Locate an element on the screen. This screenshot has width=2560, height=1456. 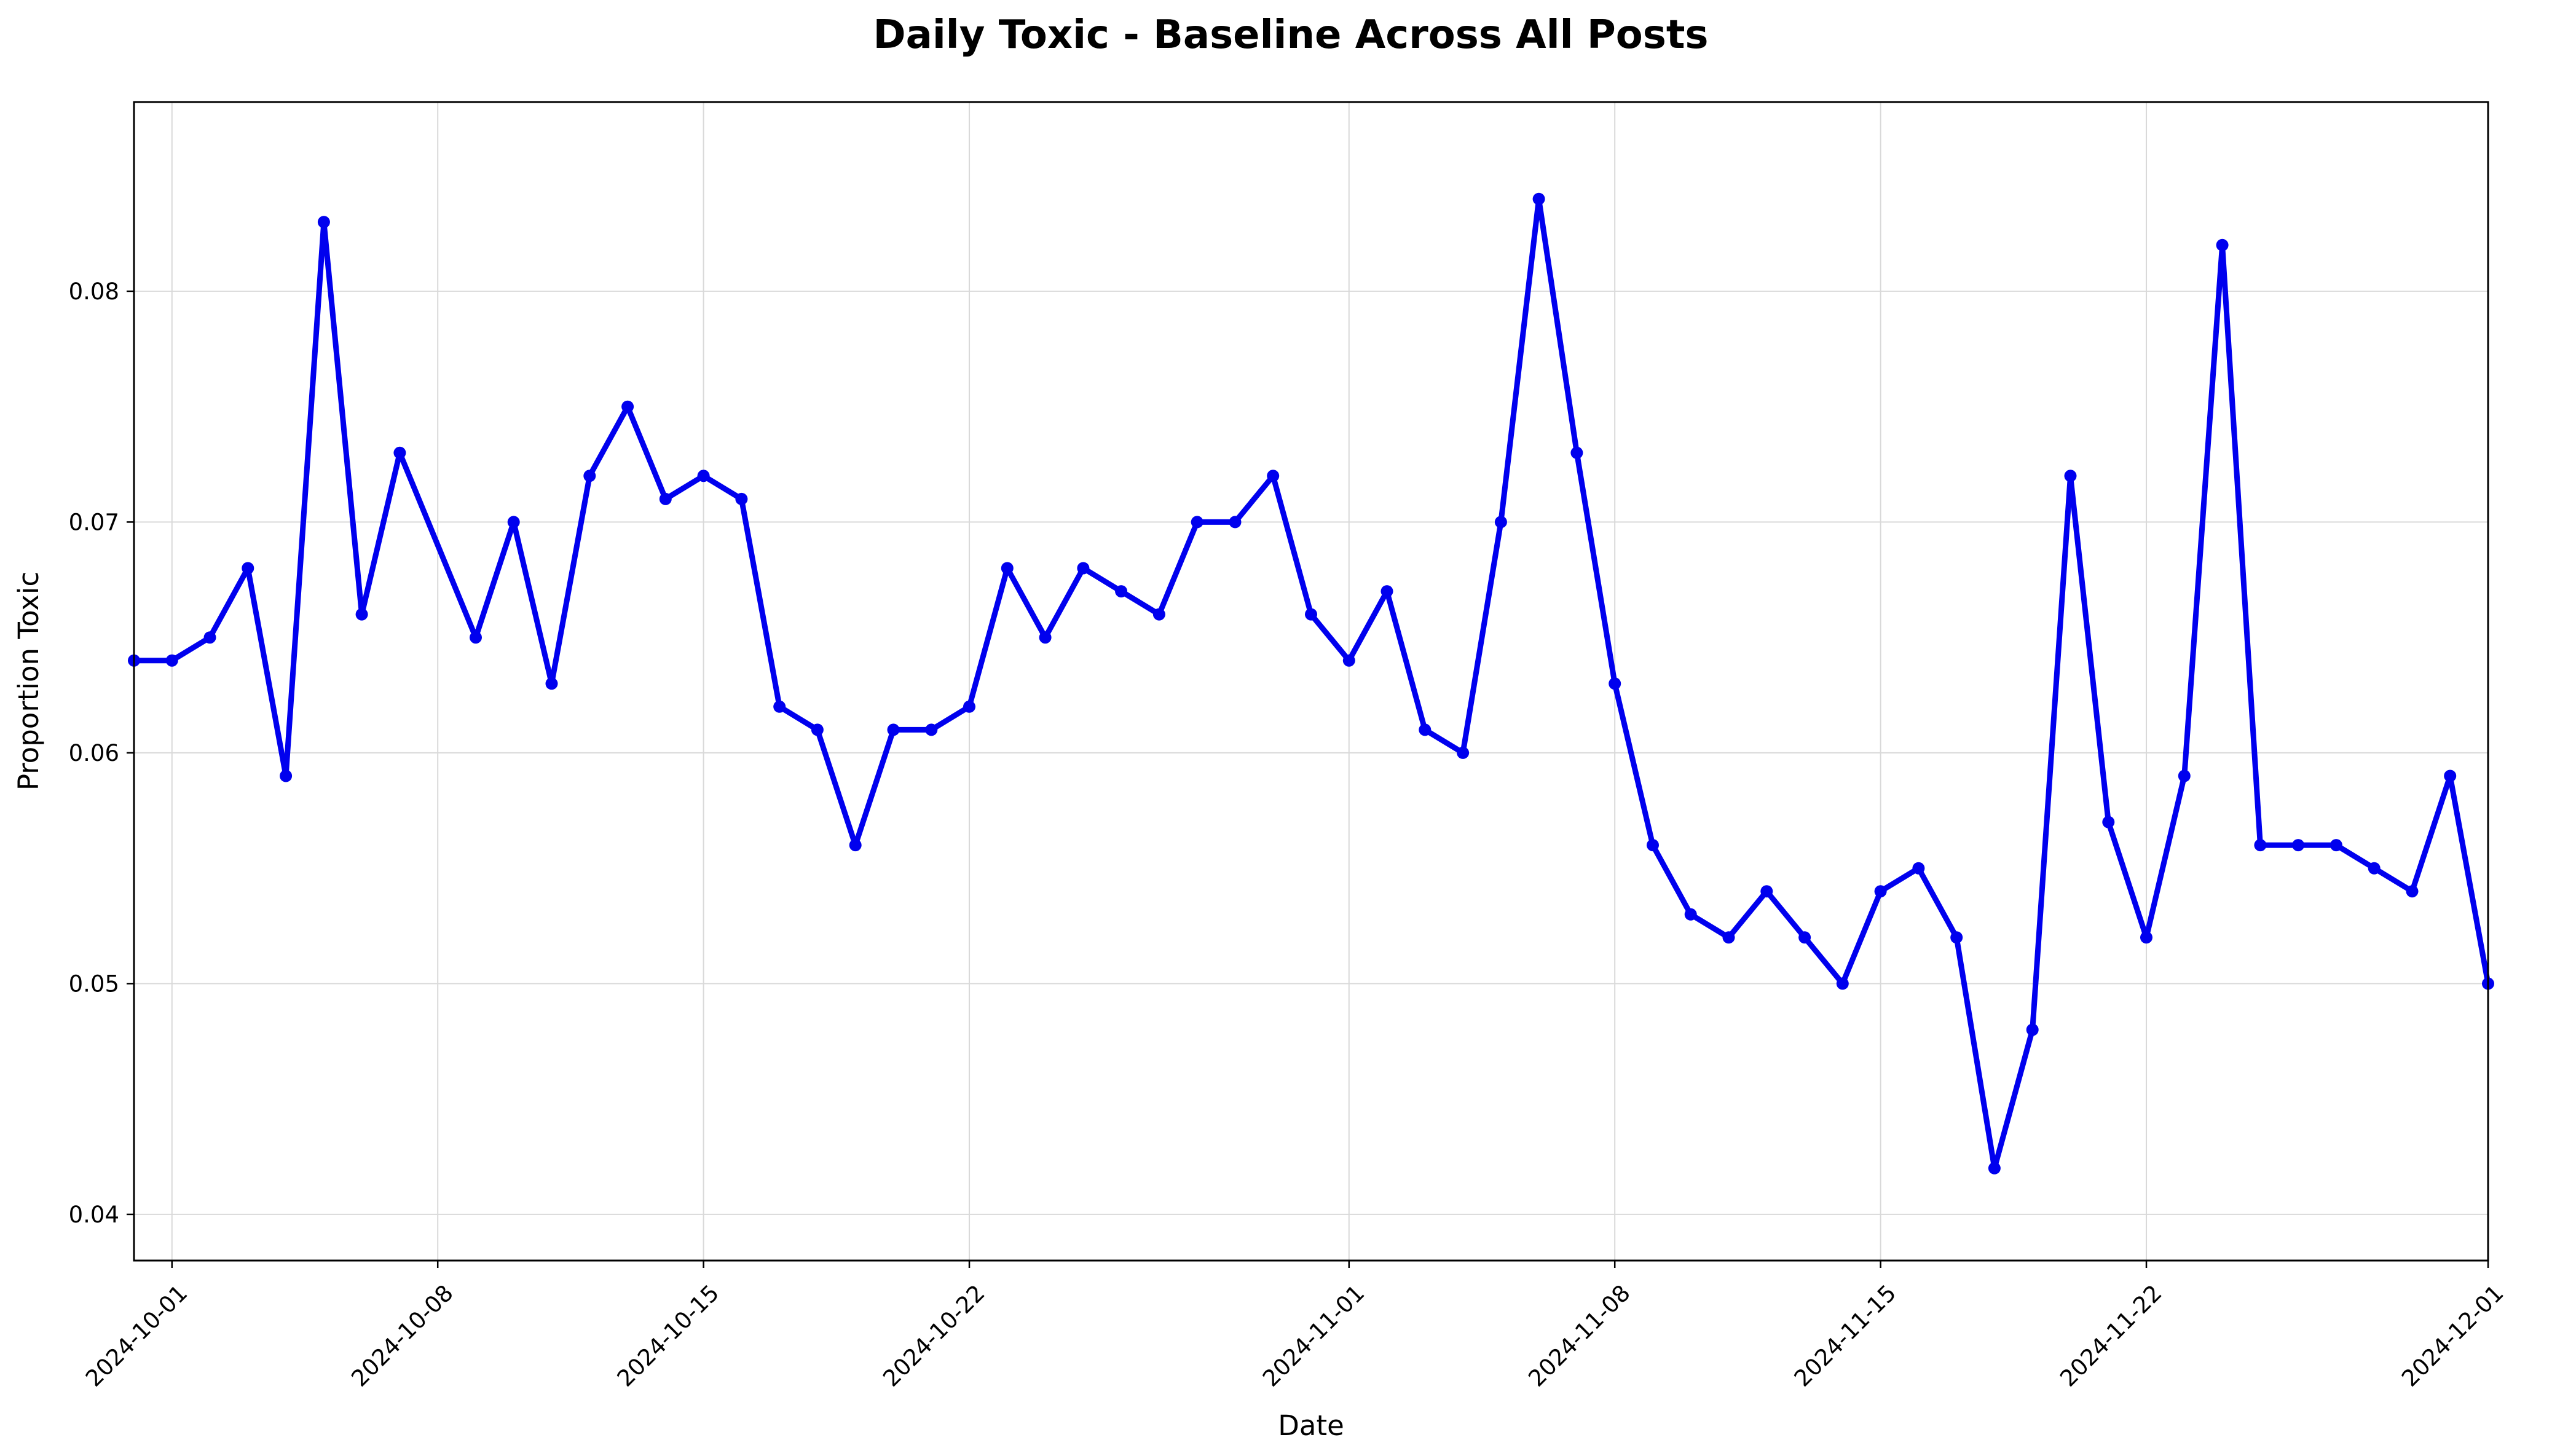
y-tick-label: 0.04 is located at coordinates (94, 1215).